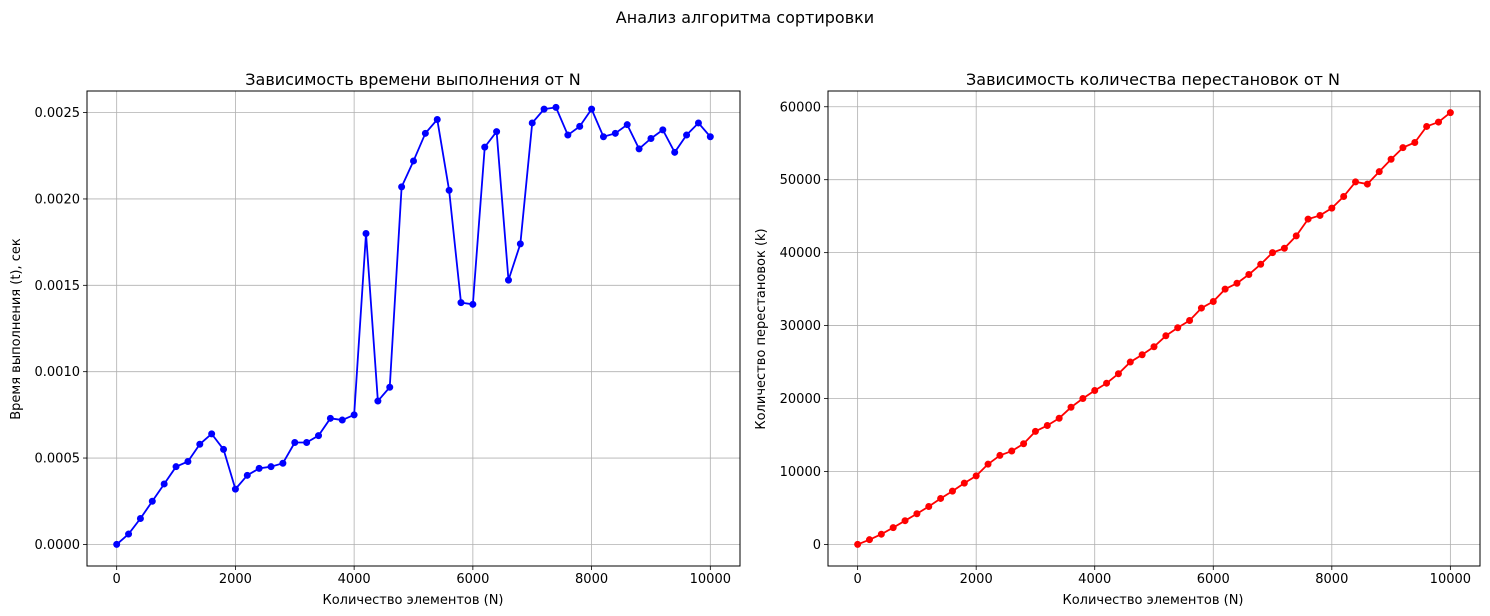  Describe the element at coordinates (800, 326) in the screenshot. I see `y-tick-label: 30000` at that location.